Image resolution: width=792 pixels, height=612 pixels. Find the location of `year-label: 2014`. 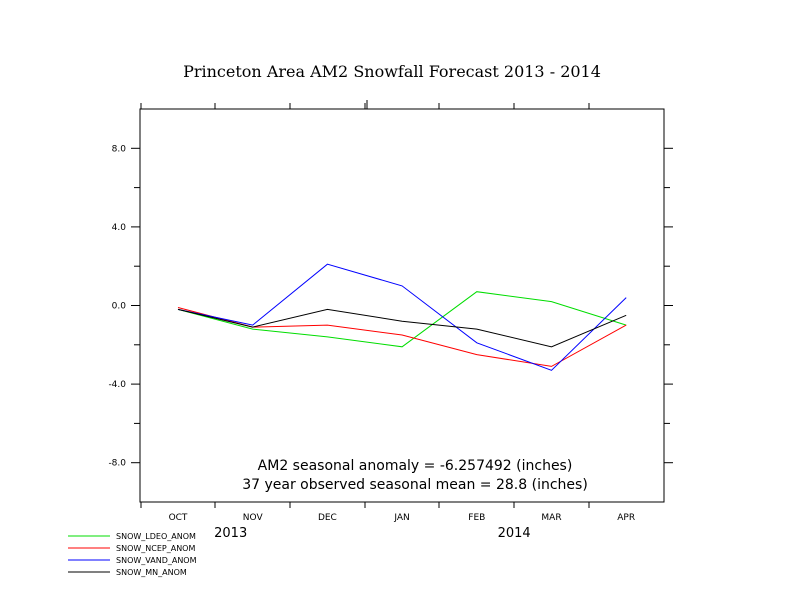

year-label: 2014 is located at coordinates (514, 533).